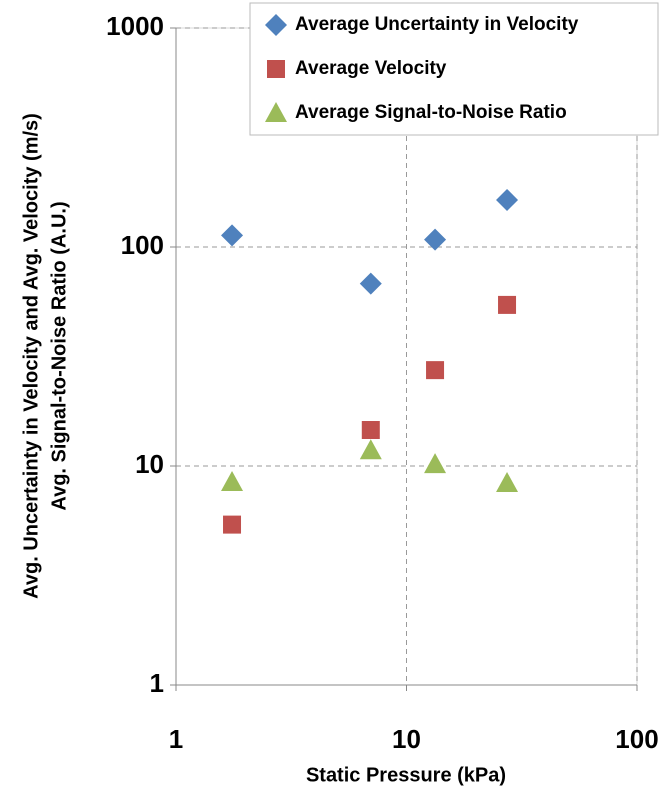  Describe the element at coordinates (431, 112) in the screenshot. I see `legend-label: Average Signal-to-Noise Ratio` at that location.